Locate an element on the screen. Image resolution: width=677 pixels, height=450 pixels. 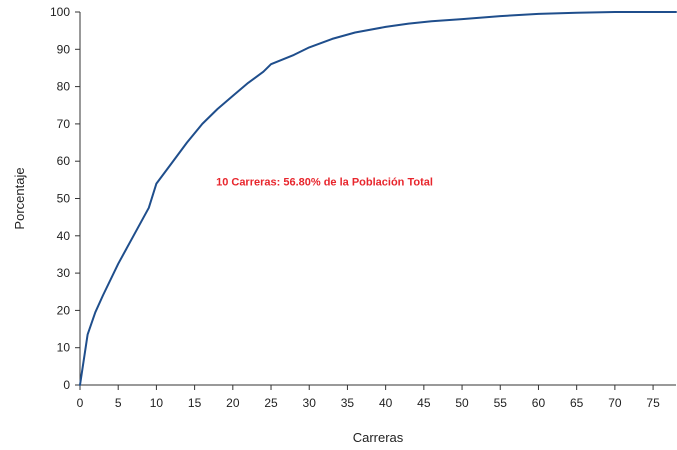
y-tick-label: 40 is located at coordinates (64, 236).